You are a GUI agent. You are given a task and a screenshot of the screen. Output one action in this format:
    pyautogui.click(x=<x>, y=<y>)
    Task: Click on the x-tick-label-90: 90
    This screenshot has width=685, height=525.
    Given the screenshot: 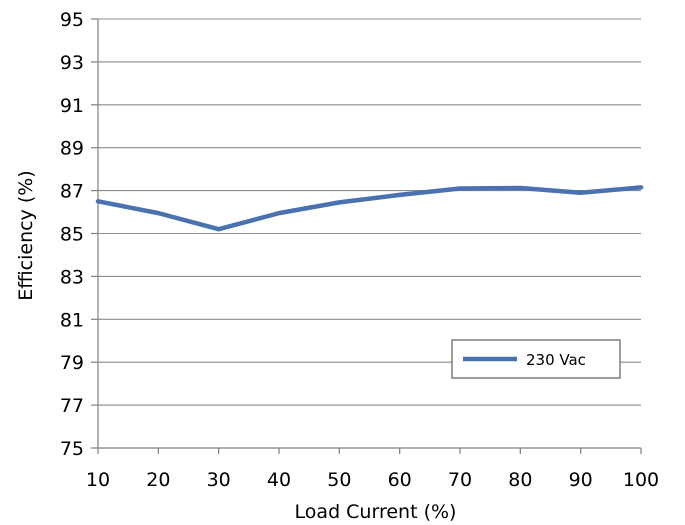 What is the action you would take?
    pyautogui.click(x=581, y=480)
    